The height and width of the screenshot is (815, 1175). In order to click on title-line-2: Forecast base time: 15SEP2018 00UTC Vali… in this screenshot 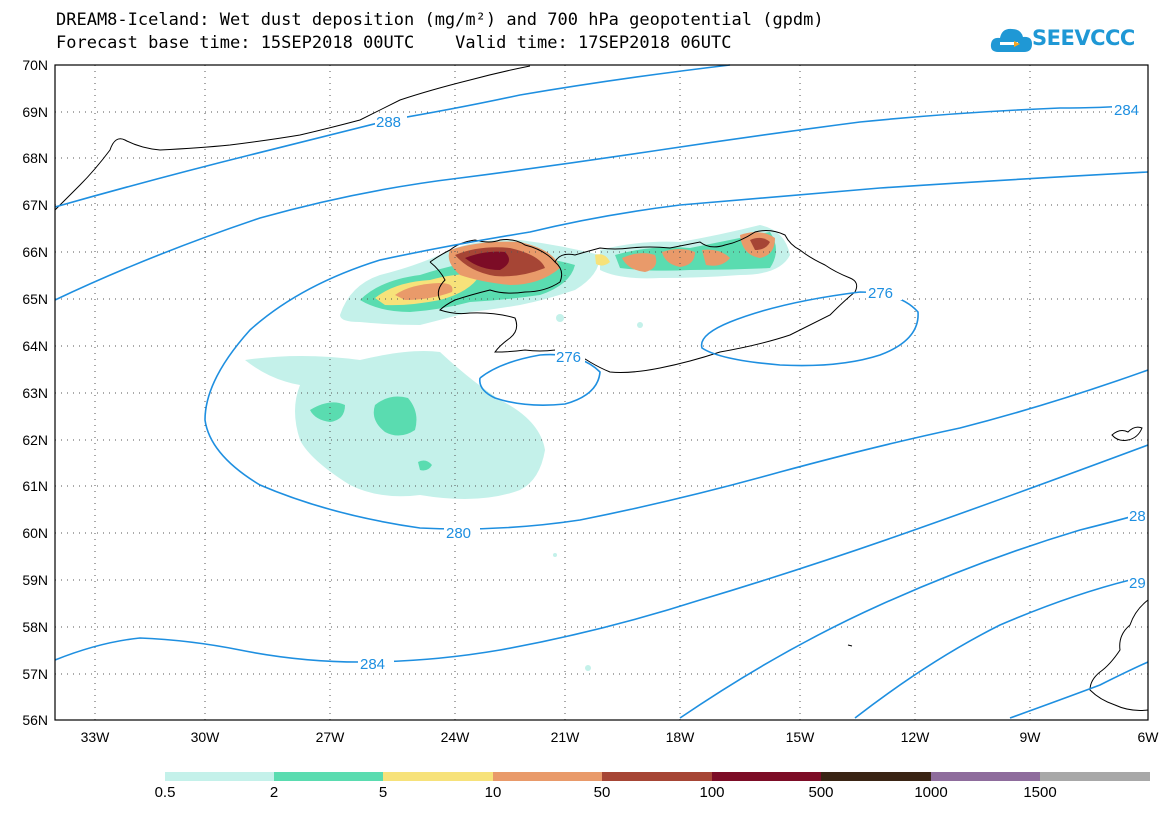, I will do `click(394, 43)`.